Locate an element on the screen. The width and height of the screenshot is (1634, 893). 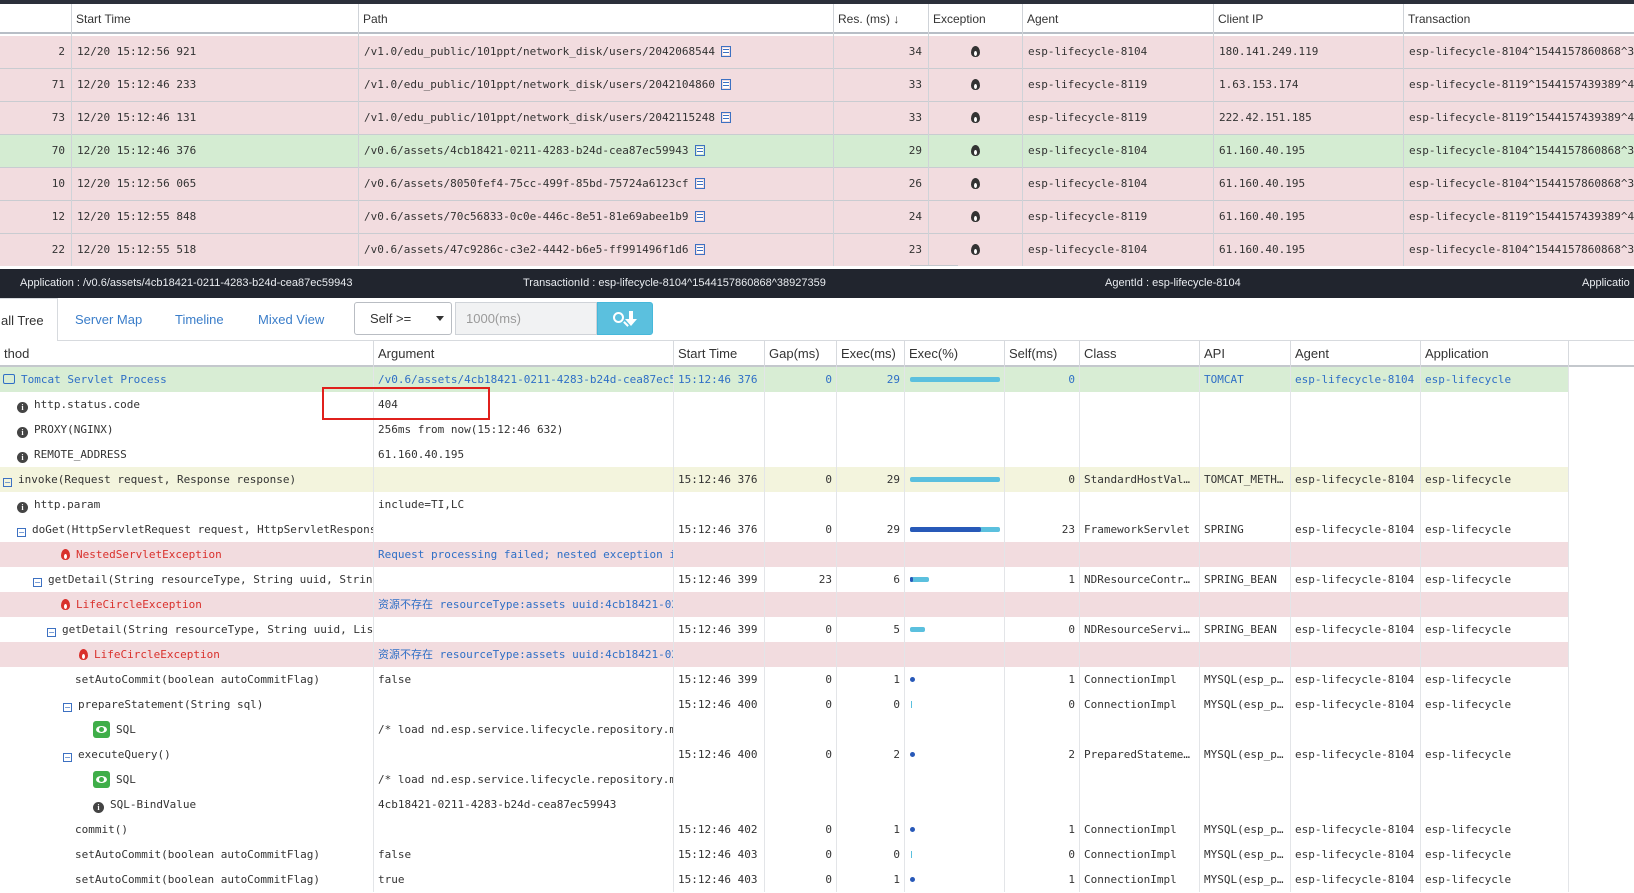
exec-pct-cell is located at coordinates (955, 529).